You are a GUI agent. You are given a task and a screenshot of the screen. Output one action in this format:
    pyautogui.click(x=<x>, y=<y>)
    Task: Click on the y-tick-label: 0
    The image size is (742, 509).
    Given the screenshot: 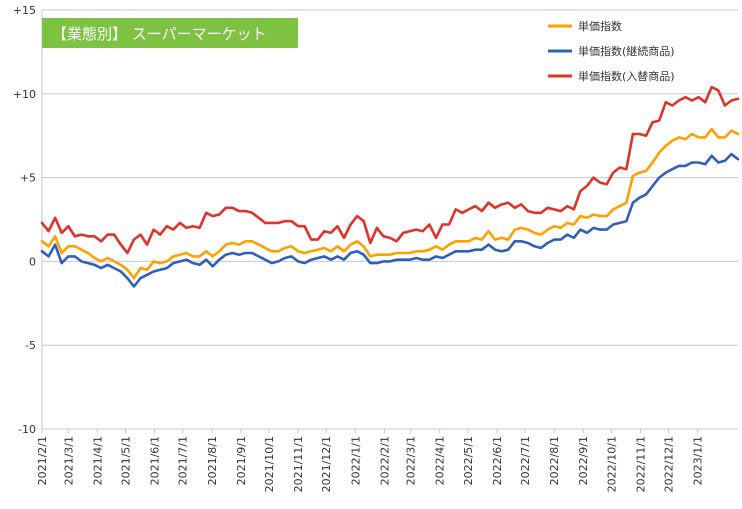 What is the action you would take?
    pyautogui.click(x=32, y=261)
    